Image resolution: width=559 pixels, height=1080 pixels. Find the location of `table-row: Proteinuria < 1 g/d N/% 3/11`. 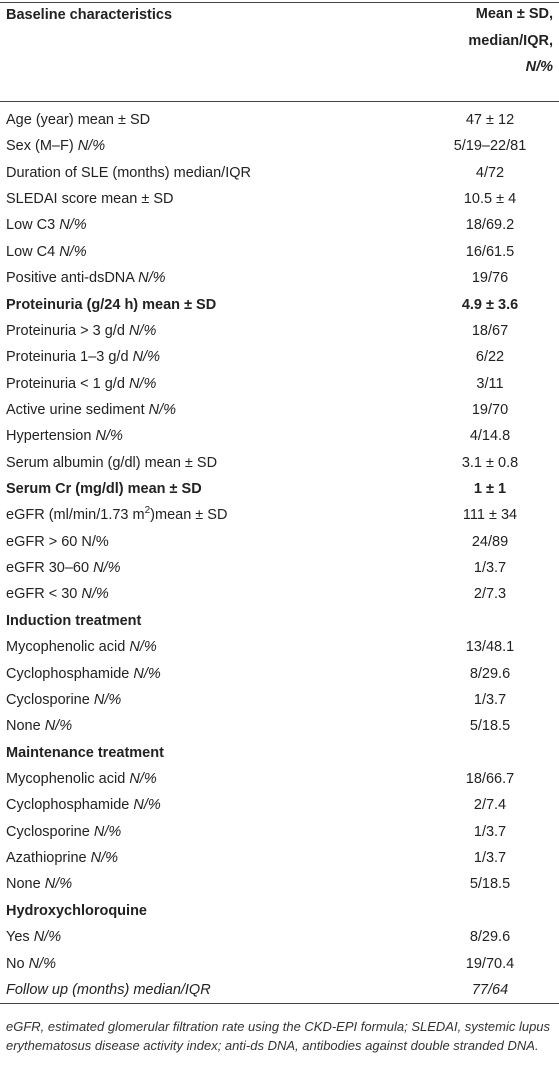

table-row: Proteinuria < 1 g/d N/% 3/11 is located at coordinates (279, 384).